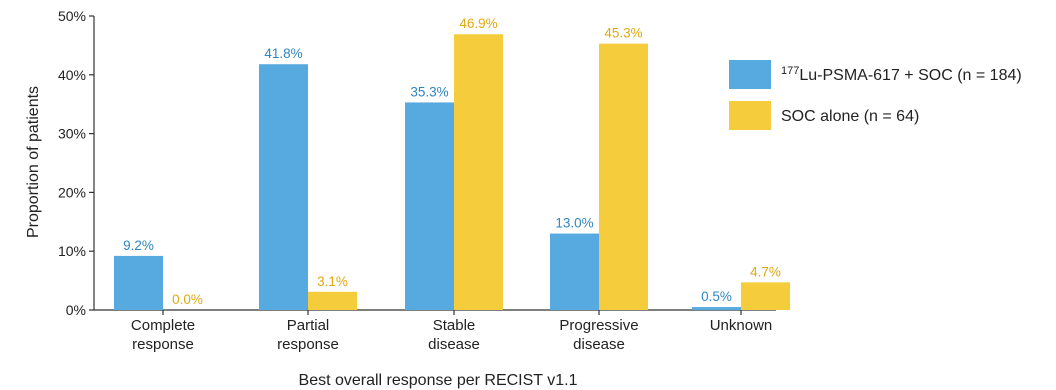 This screenshot has width=1056, height=390. What do you see at coordinates (574, 223) in the screenshot?
I see `data-label: 13.0%` at bounding box center [574, 223].